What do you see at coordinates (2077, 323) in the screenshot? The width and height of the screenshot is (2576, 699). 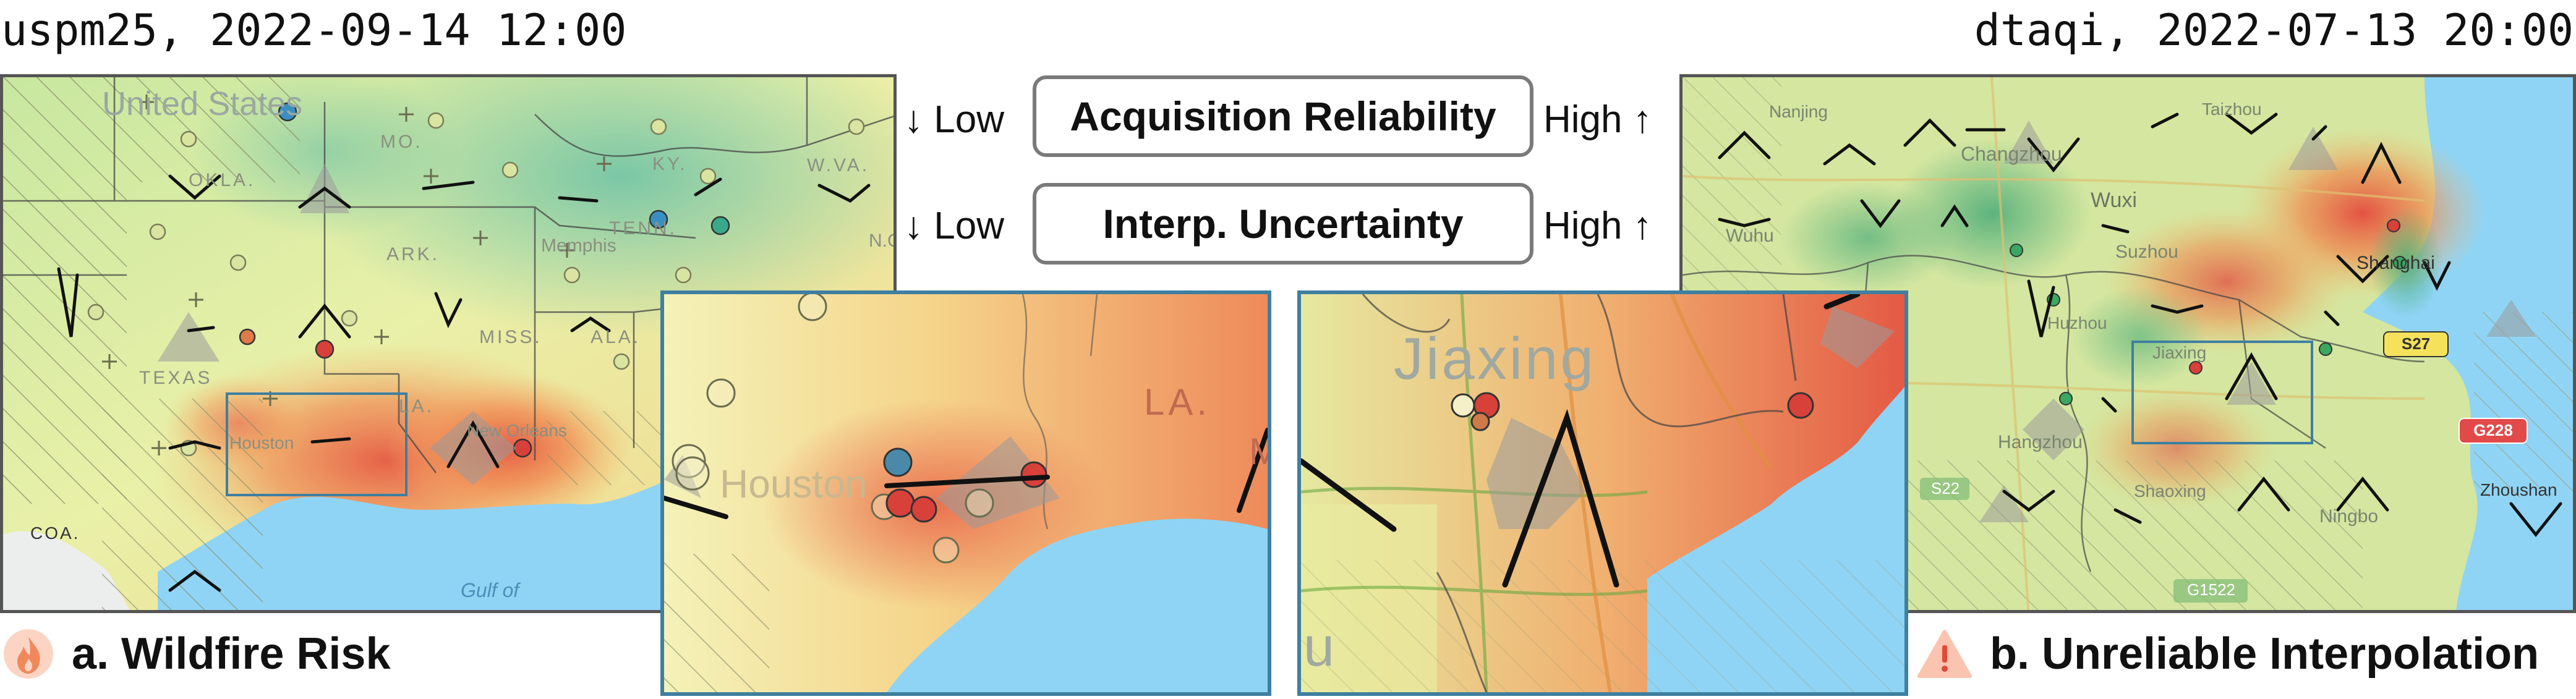 I see `label-huzhou: Huzhou` at bounding box center [2077, 323].